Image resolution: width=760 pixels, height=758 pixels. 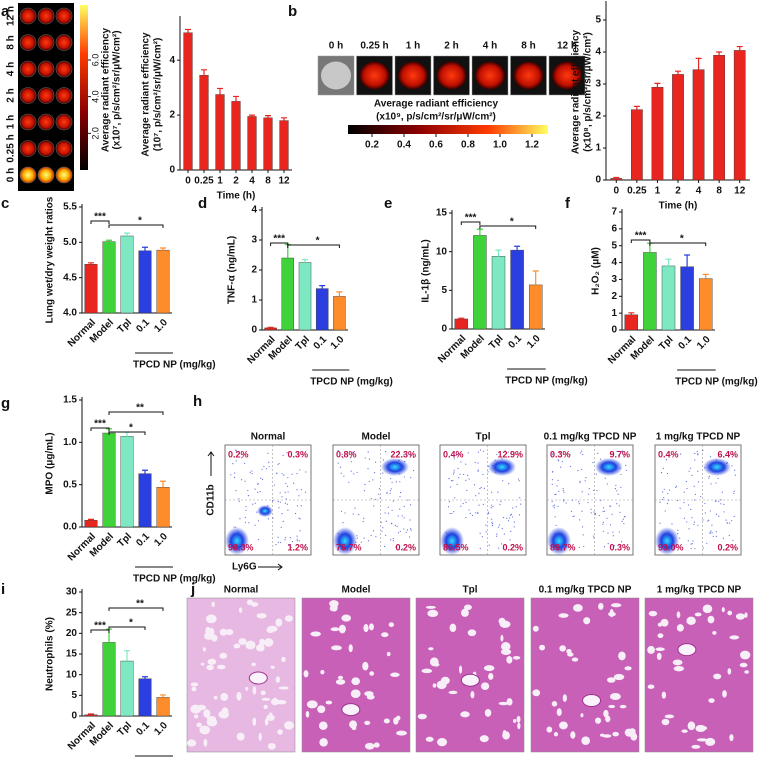 I want to click on significance-label: **, so click(x=140, y=604).